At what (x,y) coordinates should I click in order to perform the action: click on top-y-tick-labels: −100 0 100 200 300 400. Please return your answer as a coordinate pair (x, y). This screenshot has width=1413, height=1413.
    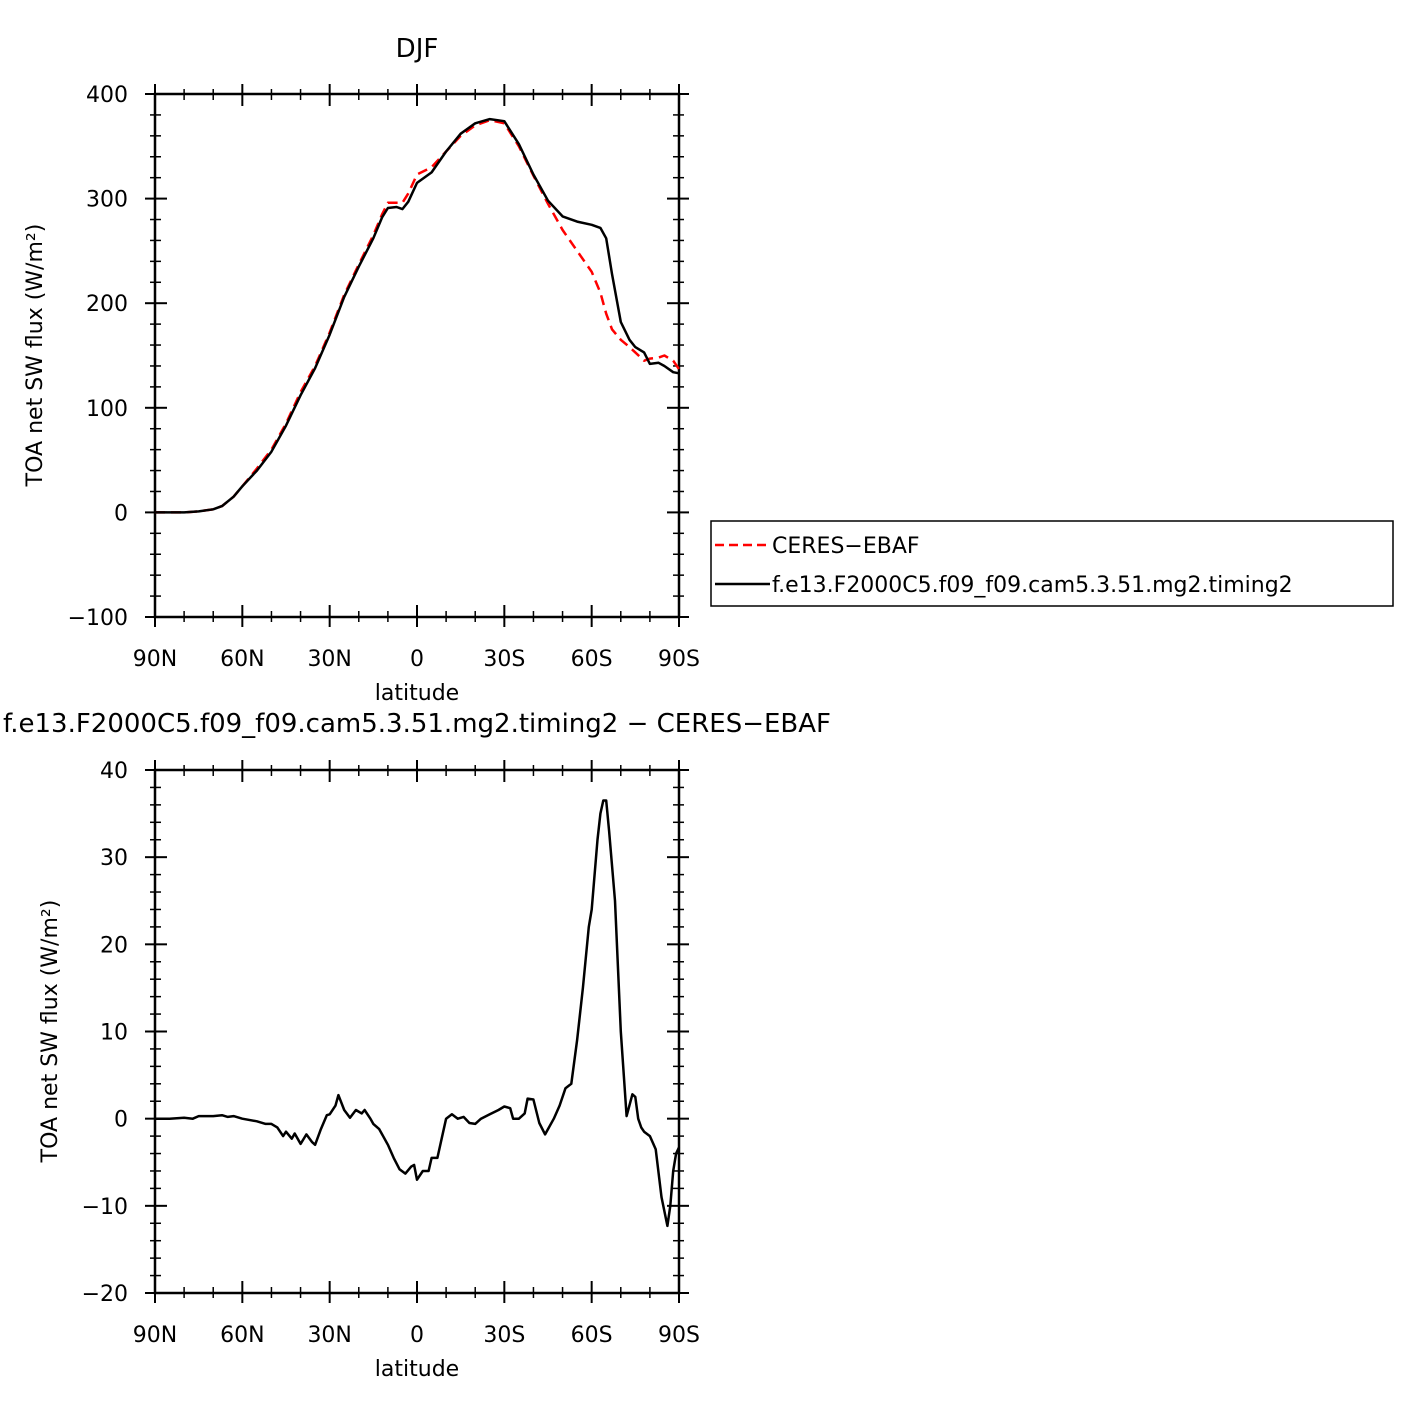
    Looking at the image, I should click on (98, 357).